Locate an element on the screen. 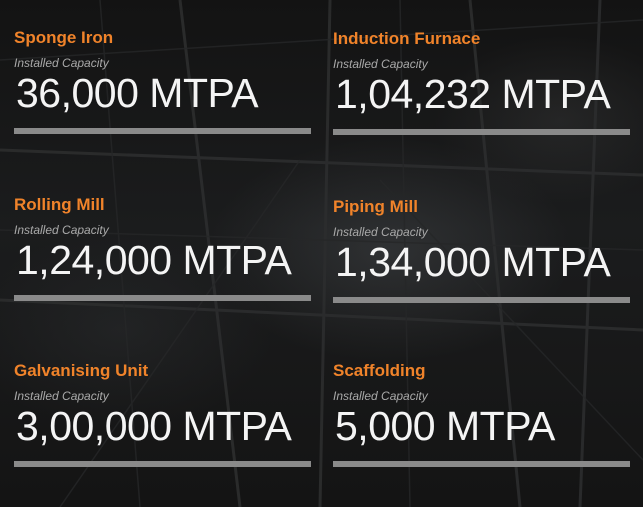 Image resolution: width=643 pixels, height=507 pixels. card-value: 1,24,000 MTPA is located at coordinates (154, 260).